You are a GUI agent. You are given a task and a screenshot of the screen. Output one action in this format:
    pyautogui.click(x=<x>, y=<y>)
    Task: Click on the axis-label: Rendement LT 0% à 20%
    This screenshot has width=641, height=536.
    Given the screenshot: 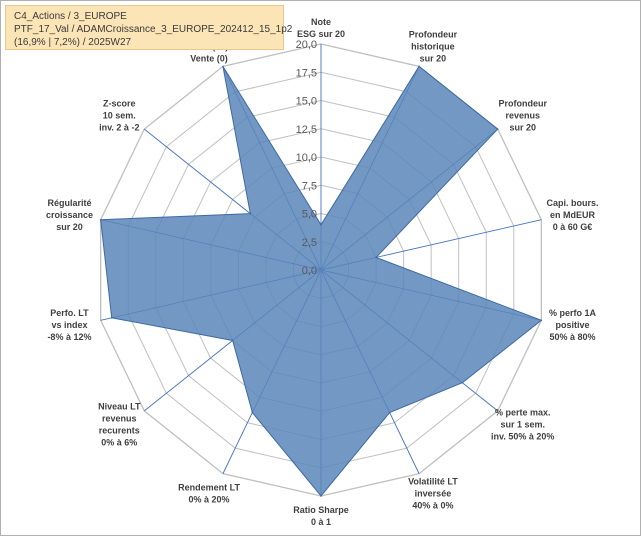 What is the action you would take?
    pyautogui.click(x=209, y=493)
    